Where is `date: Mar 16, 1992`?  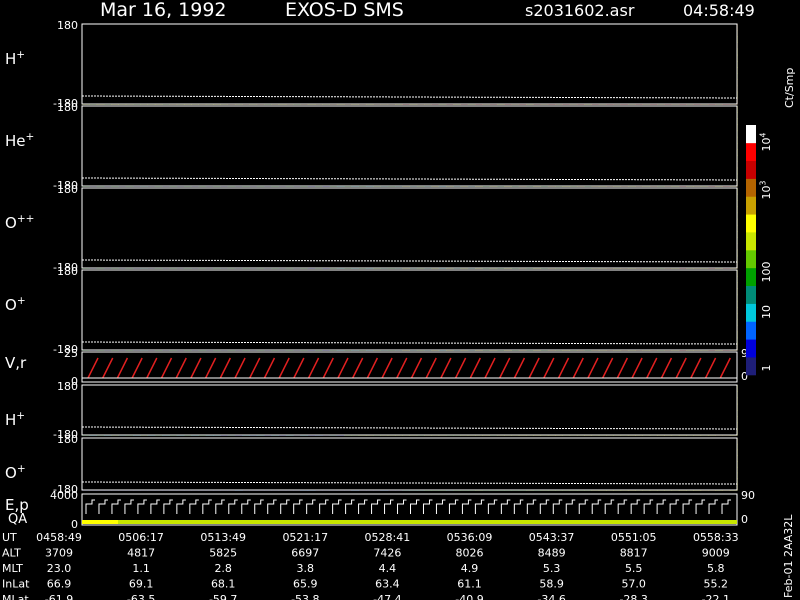 date: Mar 16, 1992 is located at coordinates (163, 10).